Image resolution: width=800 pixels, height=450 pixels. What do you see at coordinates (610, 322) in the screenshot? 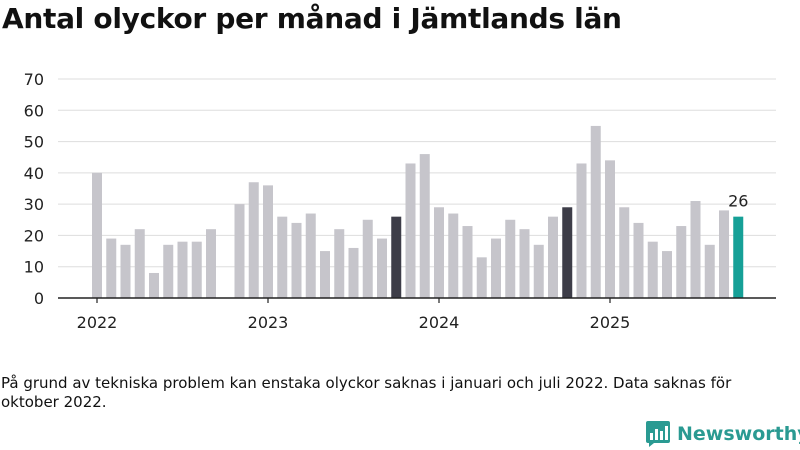
I see `x-tick-label: 2025` at bounding box center [610, 322].